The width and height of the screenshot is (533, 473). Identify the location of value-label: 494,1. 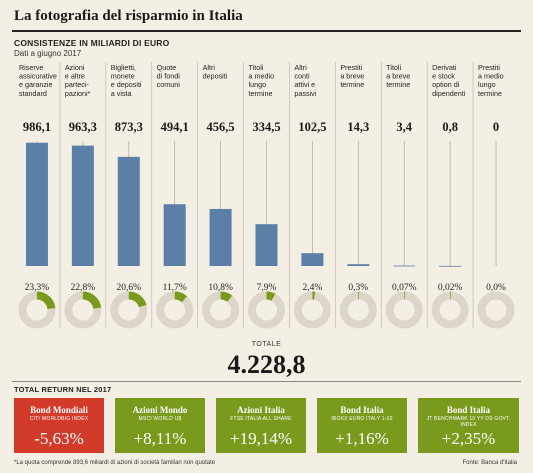
(175, 127).